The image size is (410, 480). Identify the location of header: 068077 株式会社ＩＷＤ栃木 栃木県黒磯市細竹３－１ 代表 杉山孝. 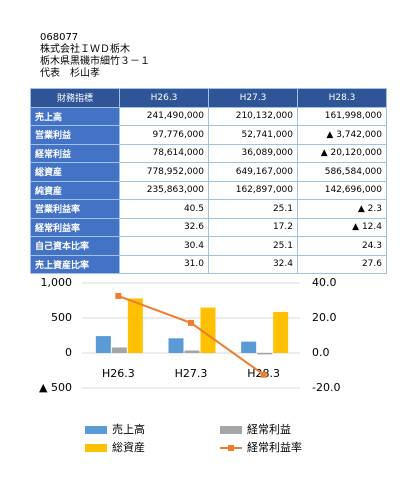
(95, 56).